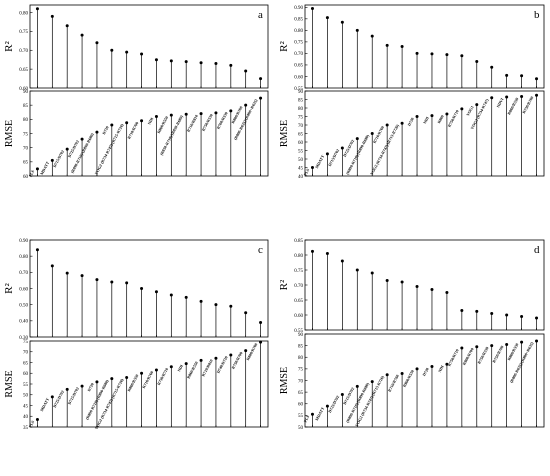  What do you see at coordinates (298, 20) in the screenshot?
I see `r2-ytick-label: 0.85` at bounding box center [298, 20].